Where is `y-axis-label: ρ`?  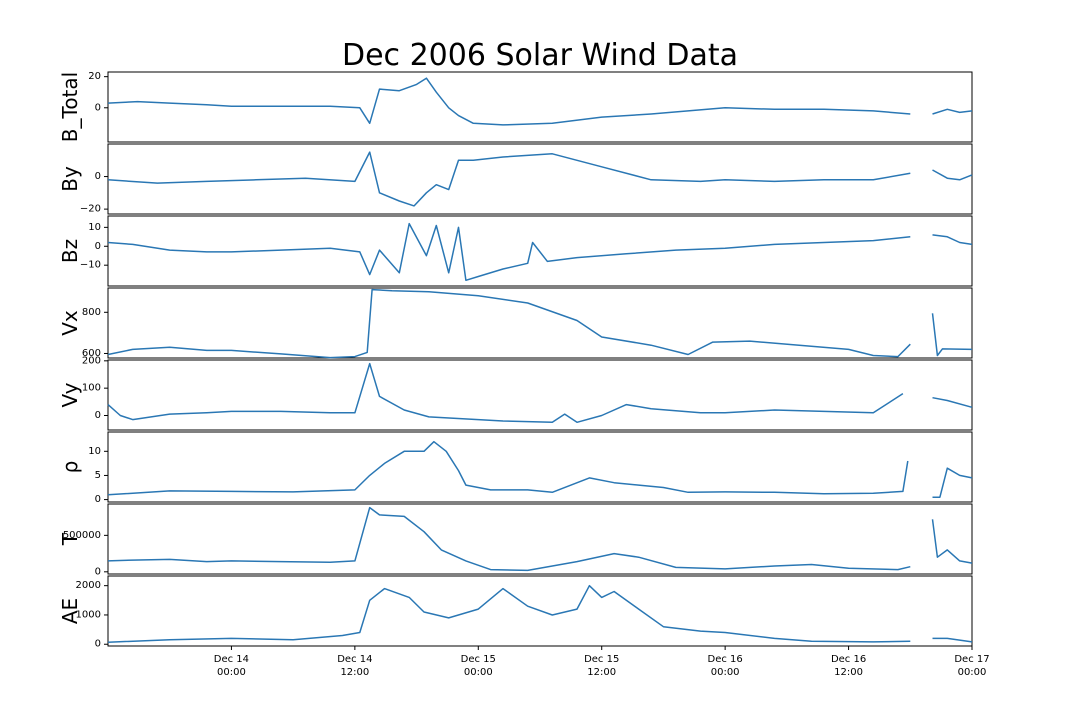
y-axis-label: ρ is located at coordinates (70, 467).